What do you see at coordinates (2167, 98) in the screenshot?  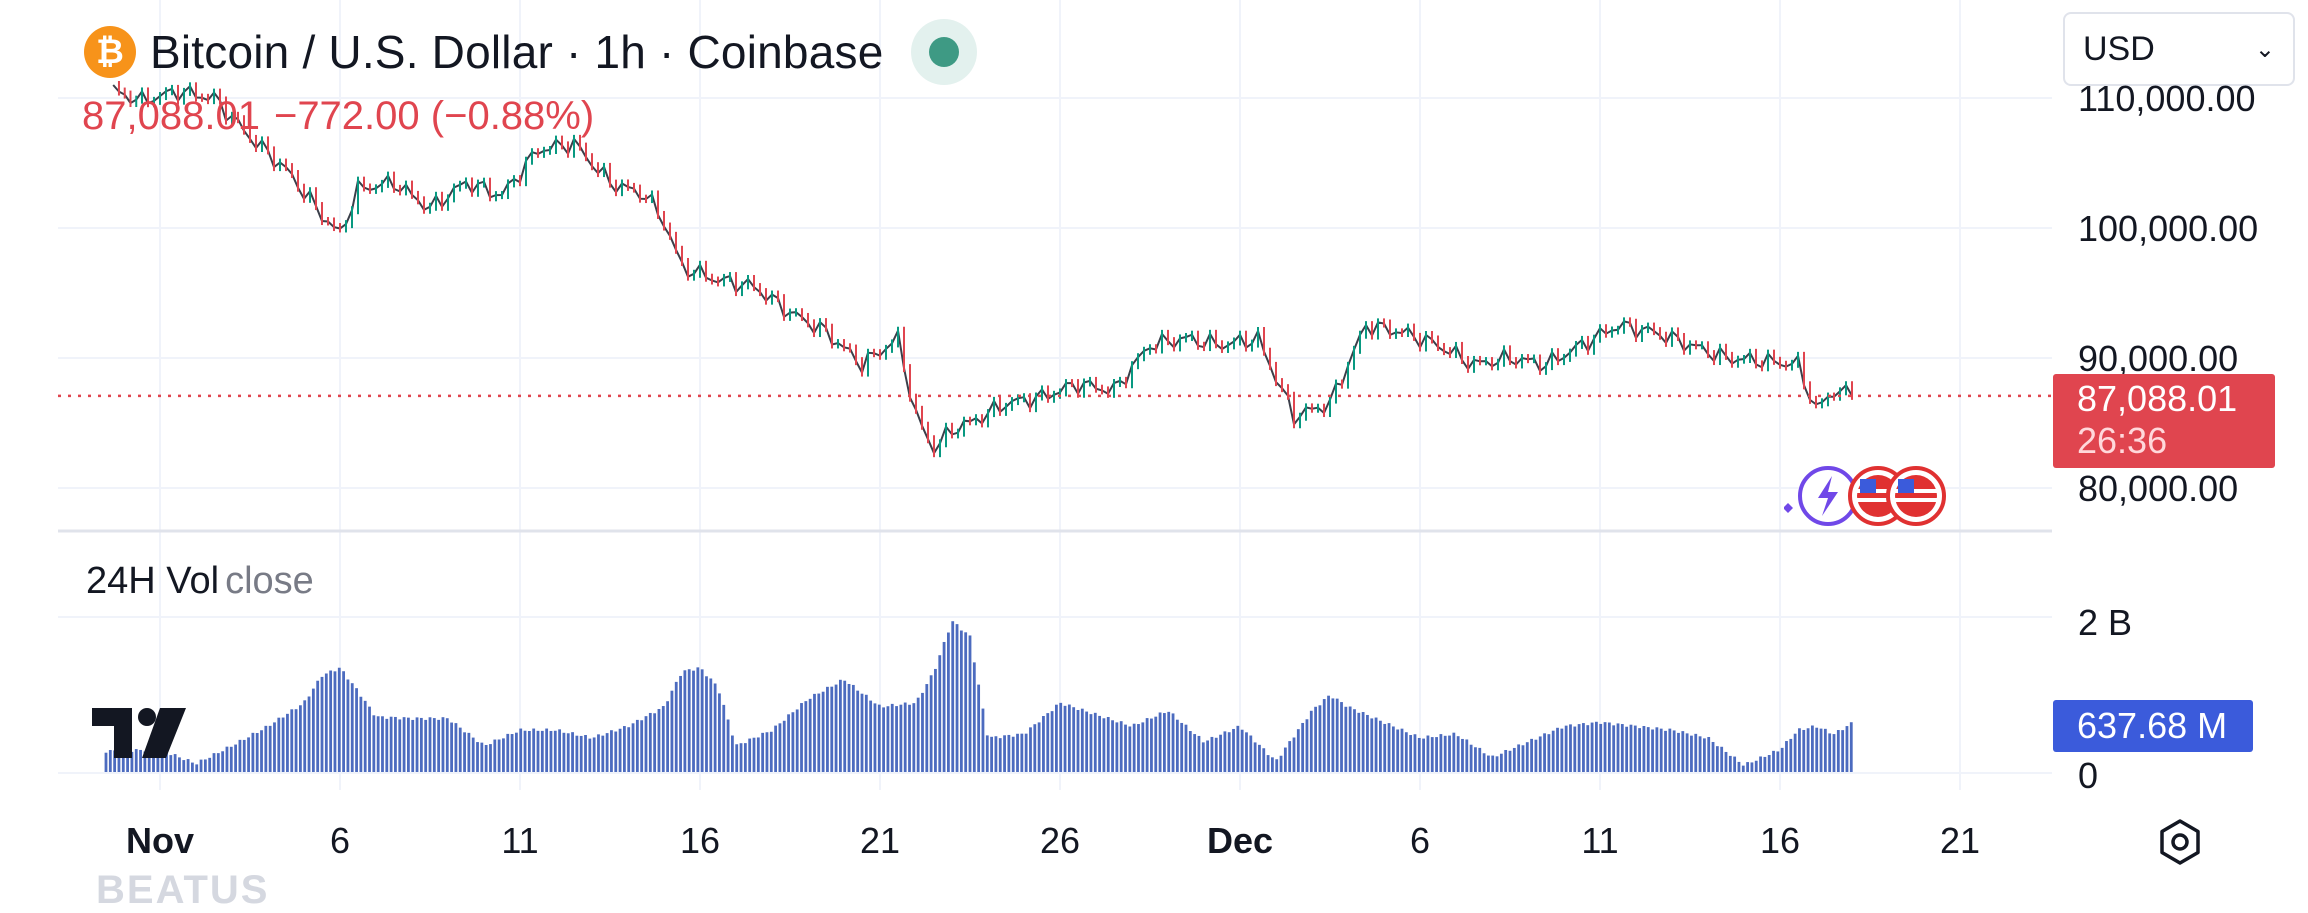 I see `price-axis-label: 110,000.00` at bounding box center [2167, 98].